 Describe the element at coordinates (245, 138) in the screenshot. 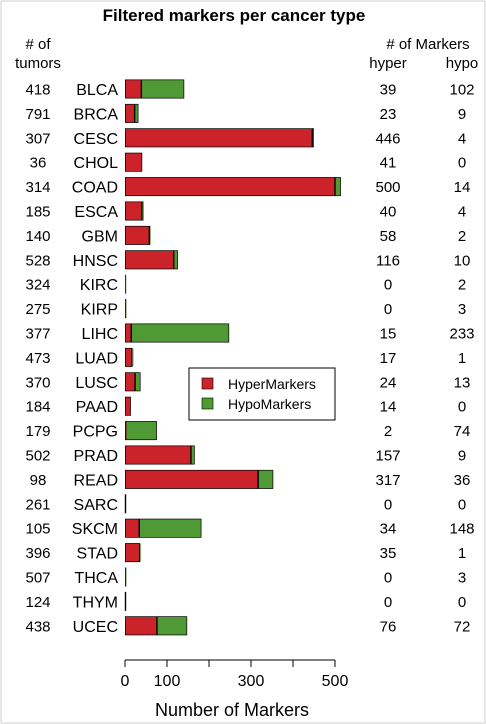

I see `bar-row-cesc: 307 CESC 446 4` at that location.